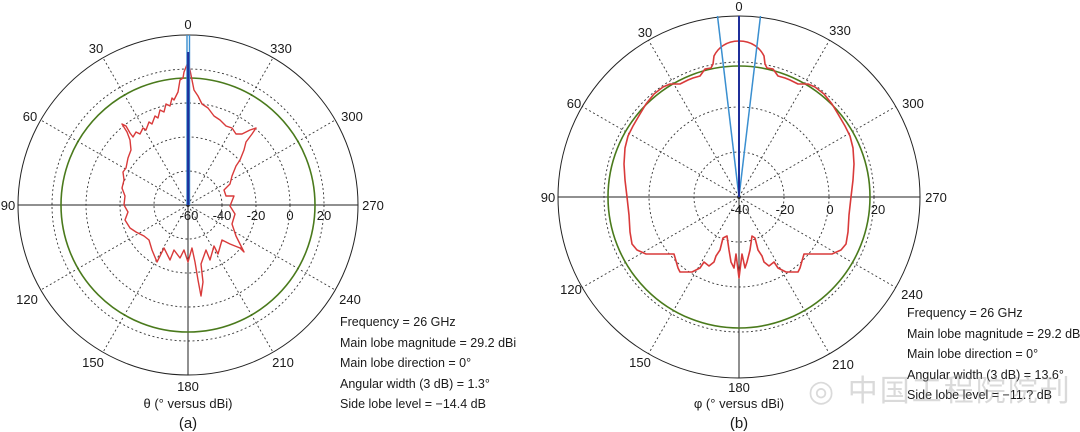  I want to click on axis-label-b: φ (° versus dBi), so click(739, 403).